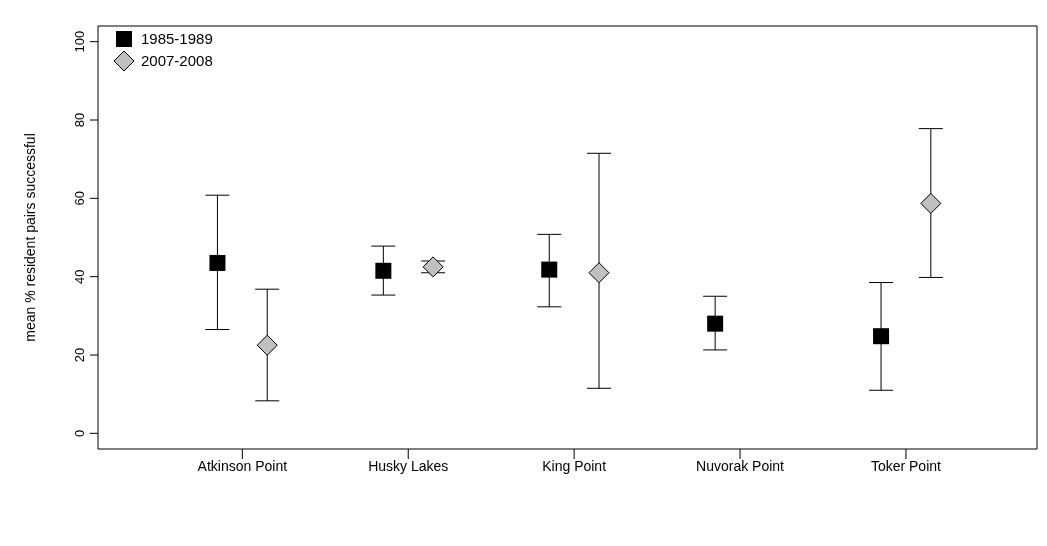 The image size is (1047, 546). I want to click on y-tick-label: 0, so click(79, 433).